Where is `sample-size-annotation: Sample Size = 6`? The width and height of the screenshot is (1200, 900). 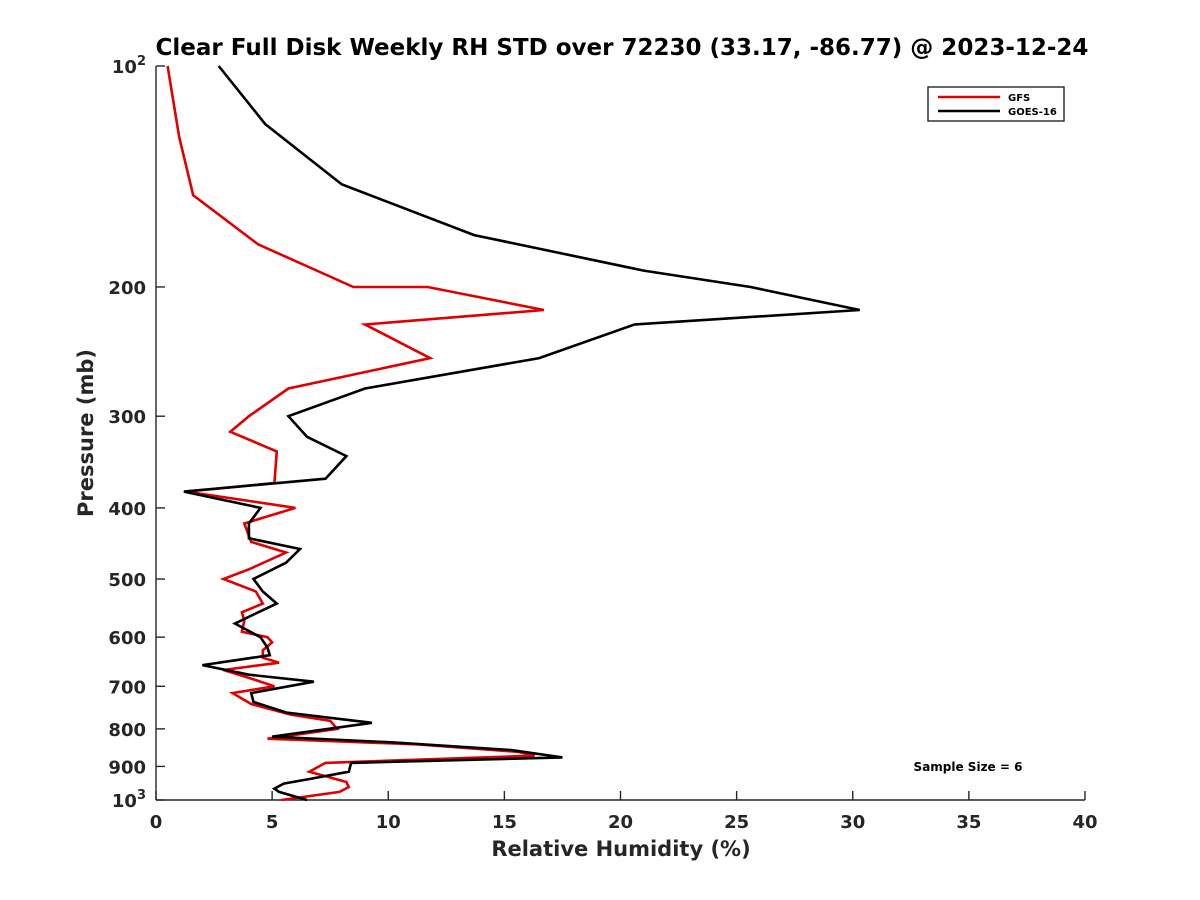 sample-size-annotation: Sample Size = 6 is located at coordinates (968, 767).